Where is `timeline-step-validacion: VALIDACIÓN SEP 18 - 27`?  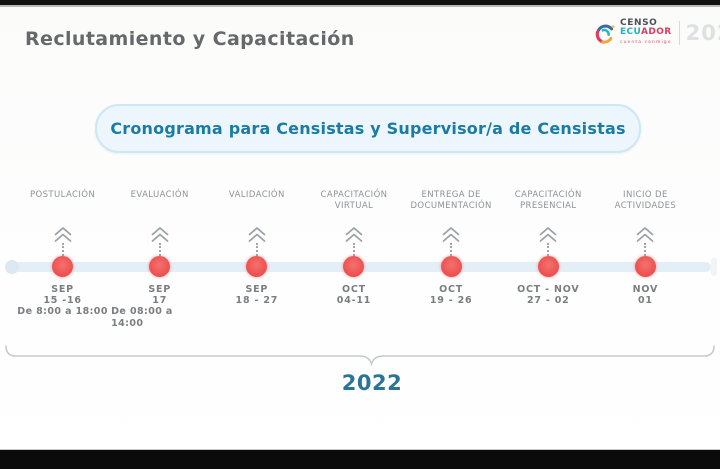
timeline-step-validacion: VALIDACIÓN SEP 18 - 27 is located at coordinates (256, 260).